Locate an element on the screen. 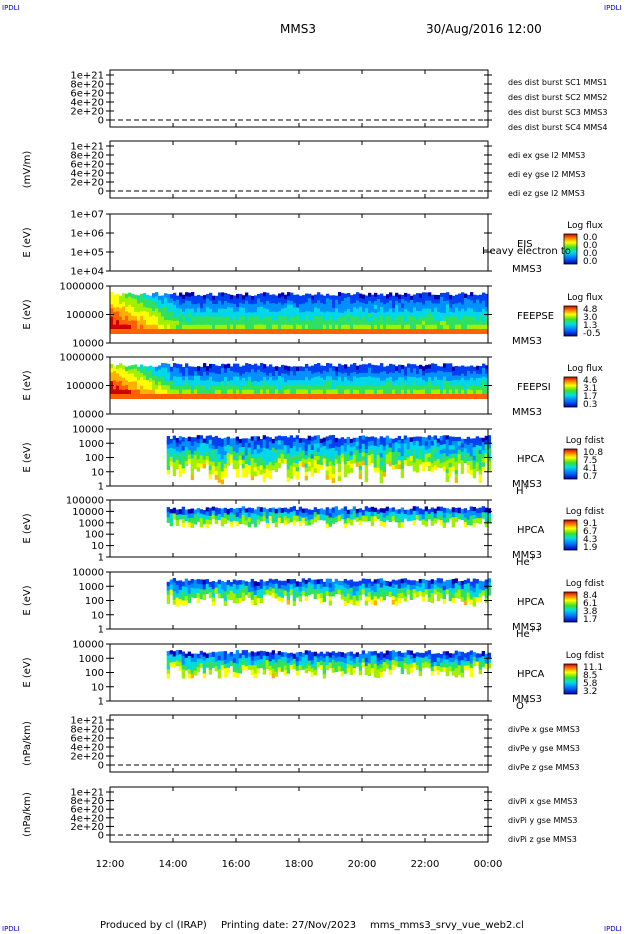  y-tick-label: 1e+21 is located at coordinates (87, 147).